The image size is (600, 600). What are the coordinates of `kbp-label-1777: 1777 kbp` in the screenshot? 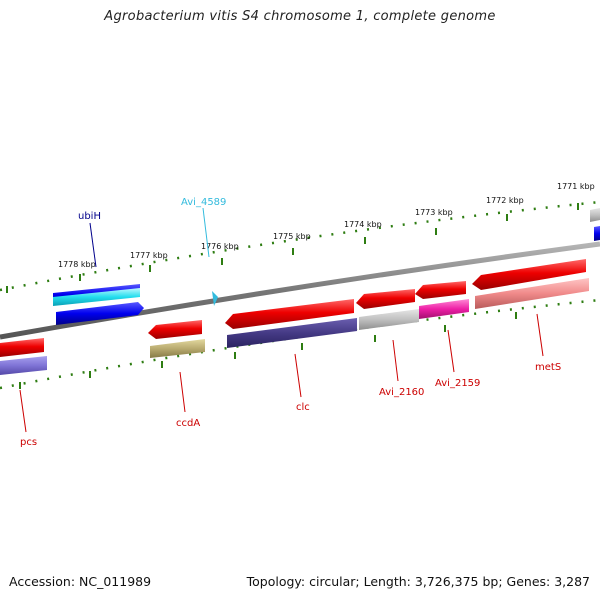 It's located at (149, 255).